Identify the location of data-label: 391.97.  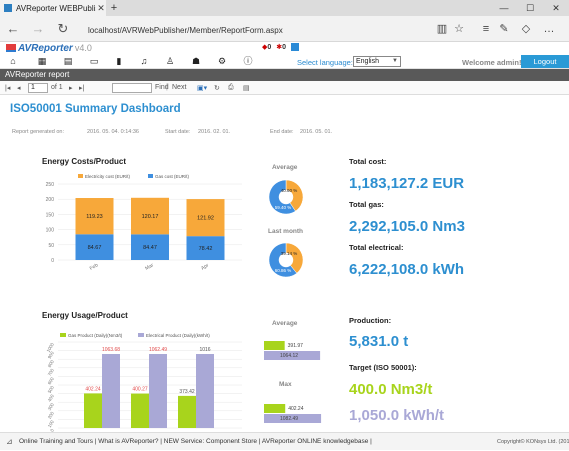
(296, 346).